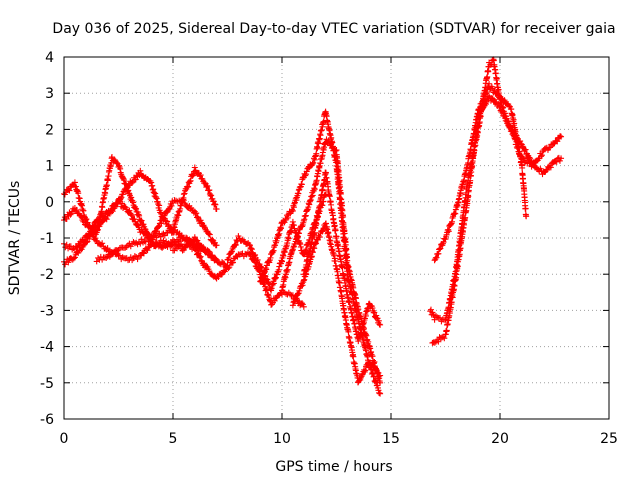 The image size is (640, 480). I want to click on y-tick-label: -6, so click(47, 420).